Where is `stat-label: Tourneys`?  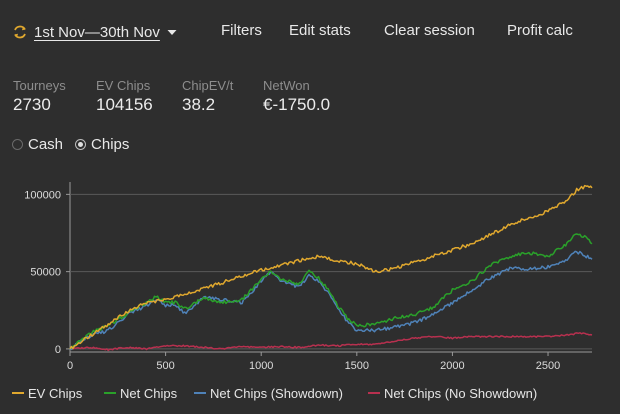
stat-label: Tourneys is located at coordinates (39, 85).